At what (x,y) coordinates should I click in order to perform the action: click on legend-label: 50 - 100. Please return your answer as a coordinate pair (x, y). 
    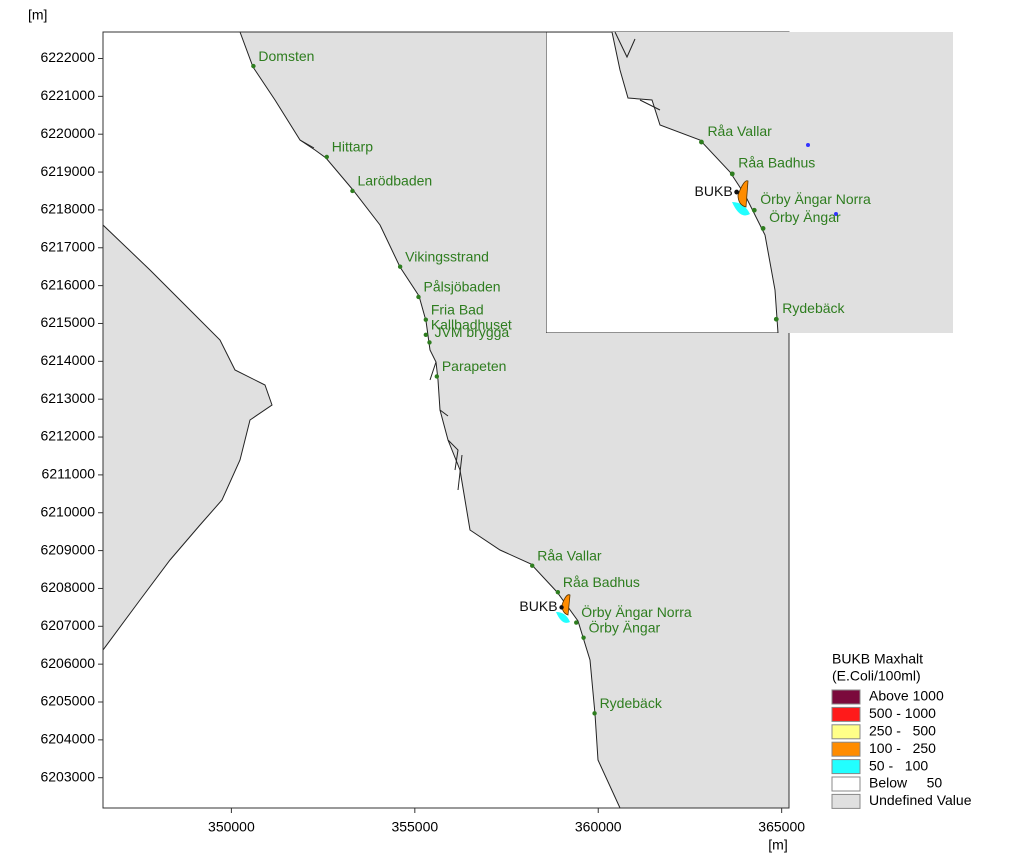
    Looking at the image, I should click on (898, 765).